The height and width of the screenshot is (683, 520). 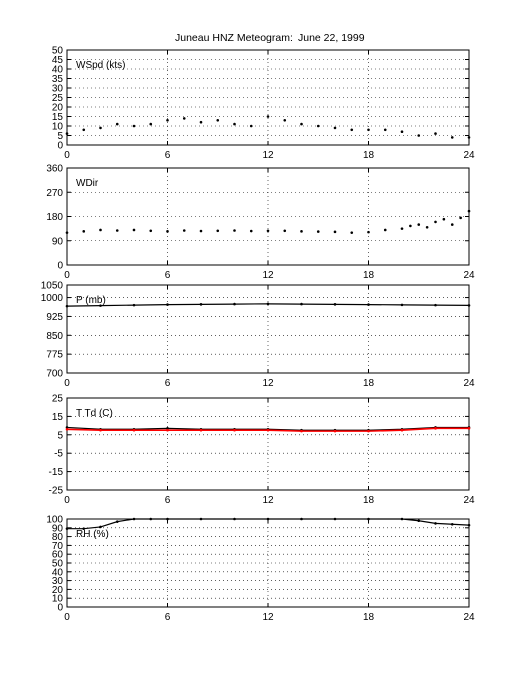 What do you see at coordinates (54, 336) in the screenshot?
I see `y-tick-label: 850` at bounding box center [54, 336].